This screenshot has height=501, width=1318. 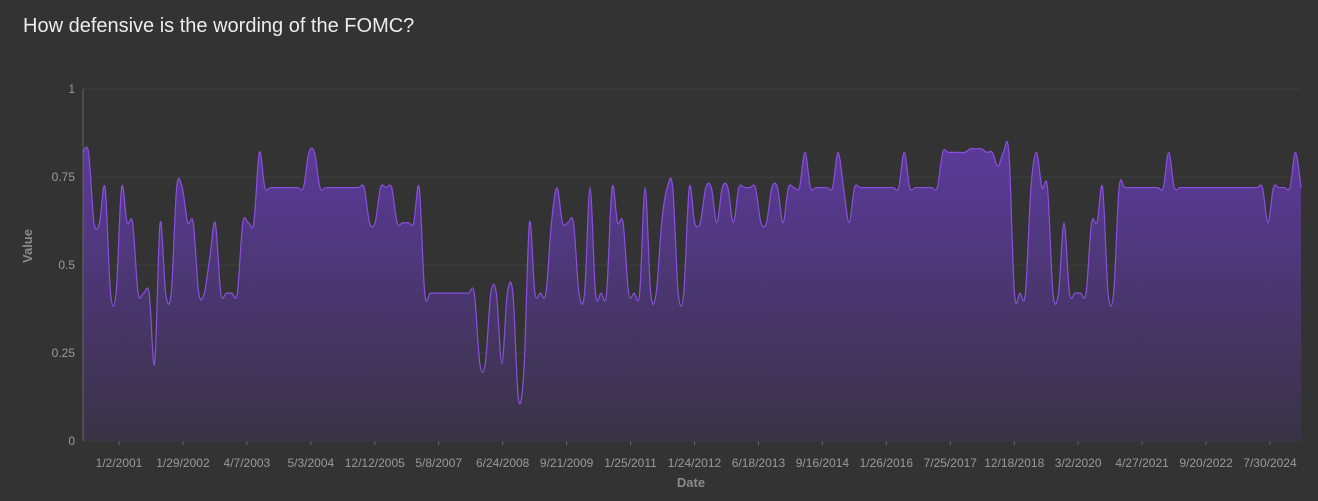 What do you see at coordinates (27, 246) in the screenshot?
I see `y-axis-title: Value` at bounding box center [27, 246].